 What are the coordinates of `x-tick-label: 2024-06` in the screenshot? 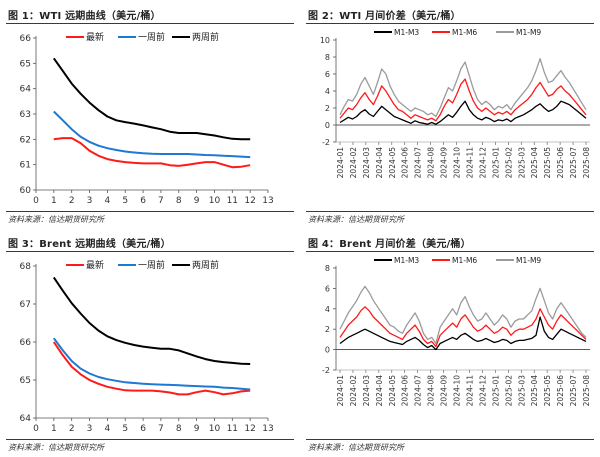 It's located at (405, 163).